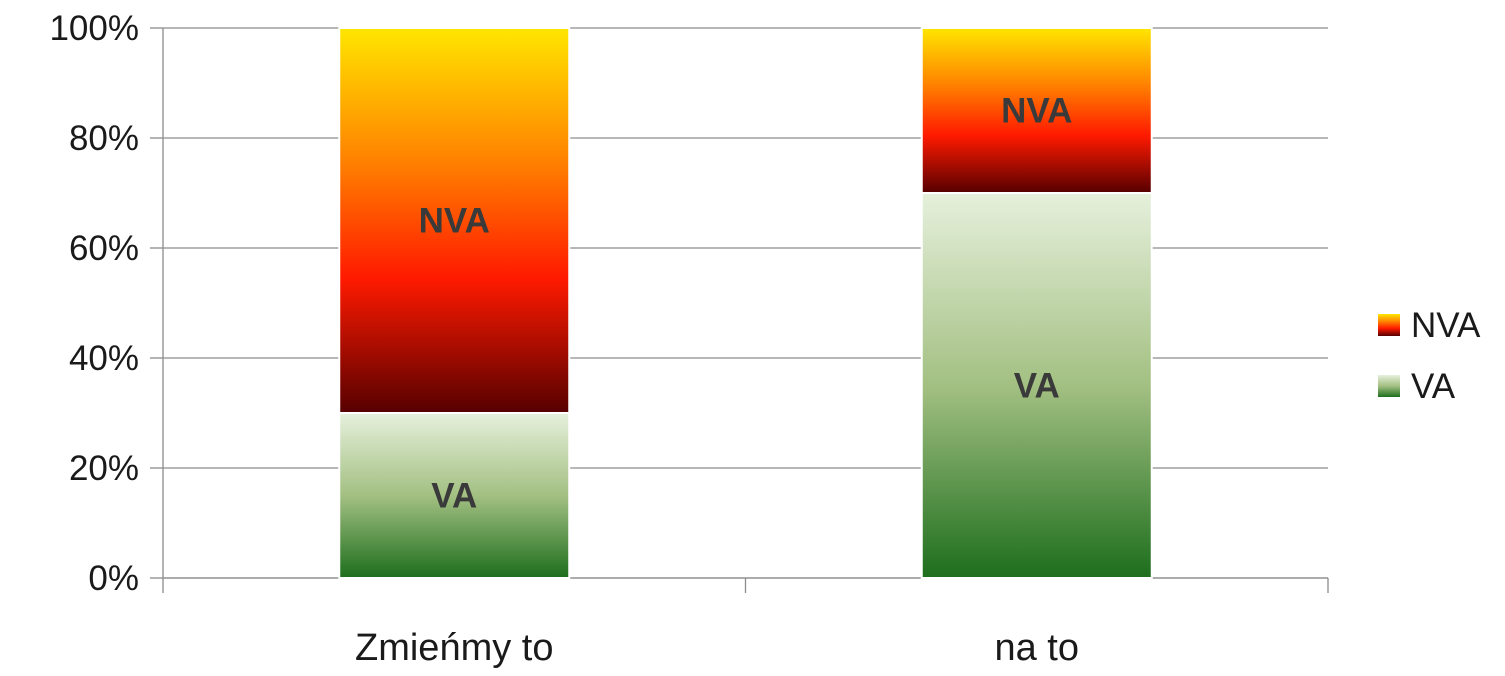  Describe the element at coordinates (1433, 386) in the screenshot. I see `legend-label-va: VA` at that location.